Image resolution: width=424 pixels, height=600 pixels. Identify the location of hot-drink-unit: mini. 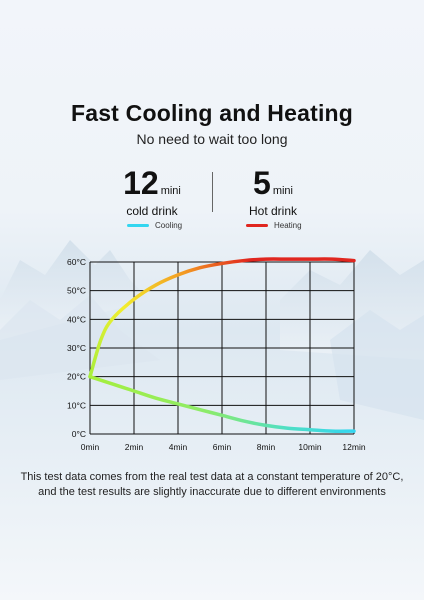
(282, 191).